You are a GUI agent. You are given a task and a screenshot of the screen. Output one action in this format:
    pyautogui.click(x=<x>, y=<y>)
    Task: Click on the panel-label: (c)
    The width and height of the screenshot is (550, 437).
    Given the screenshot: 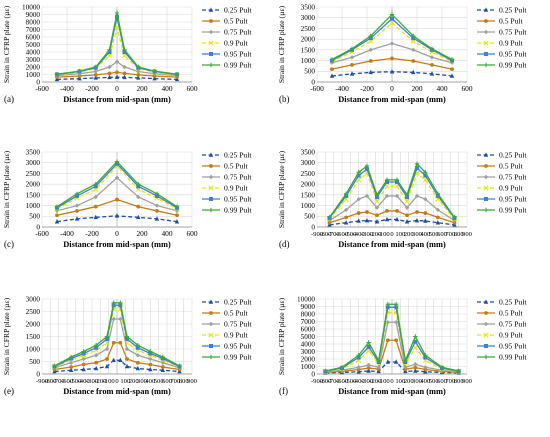 What is the action you would take?
    pyautogui.click(x=9, y=244)
    